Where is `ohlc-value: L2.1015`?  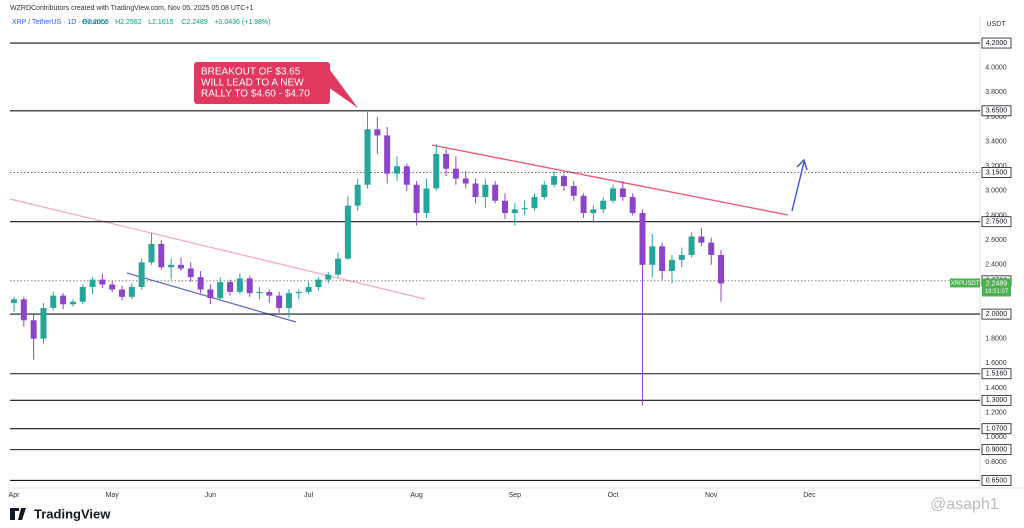 ohlc-value: L2.1015 is located at coordinates (160, 22).